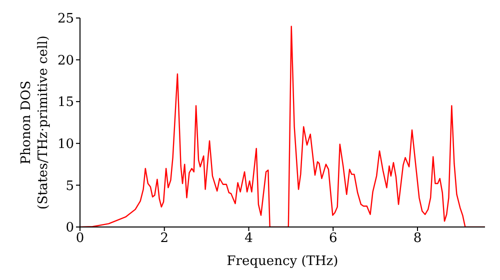 The width and height of the screenshot is (500, 280). Describe the element at coordinates (164, 238) in the screenshot. I see `x-tick-label: 2` at that location.